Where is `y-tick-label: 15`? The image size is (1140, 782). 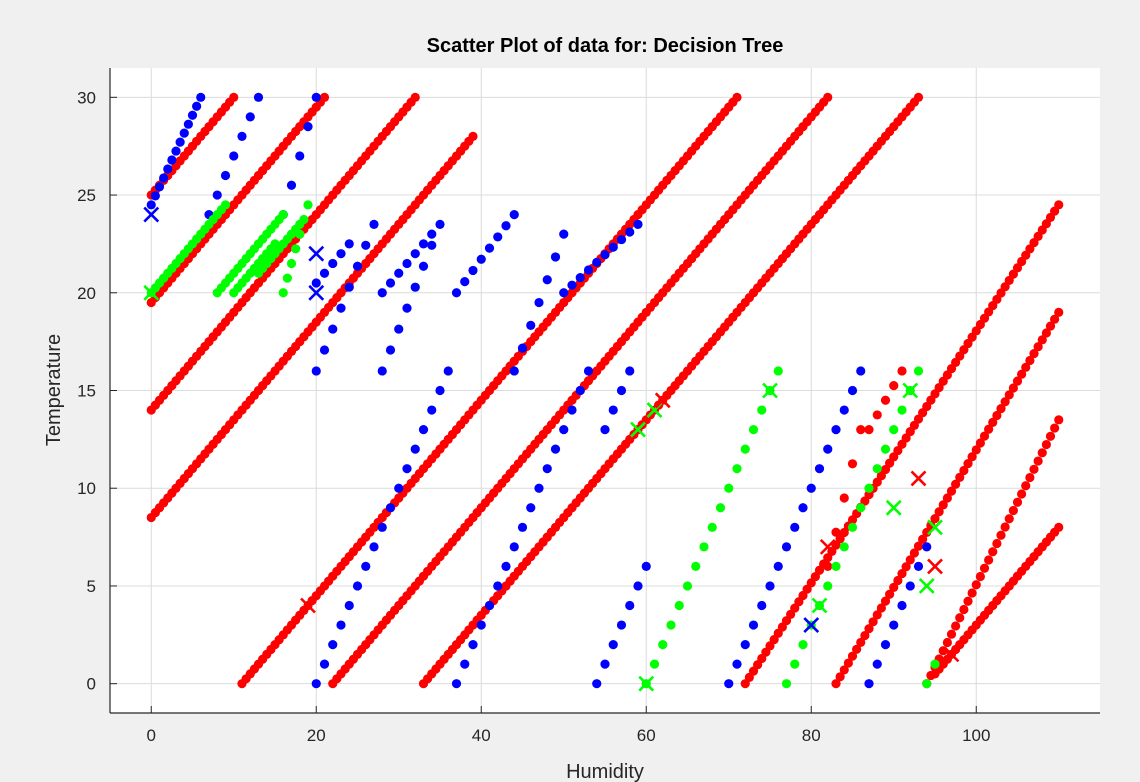 y-tick-label: 15 is located at coordinates (86, 391).